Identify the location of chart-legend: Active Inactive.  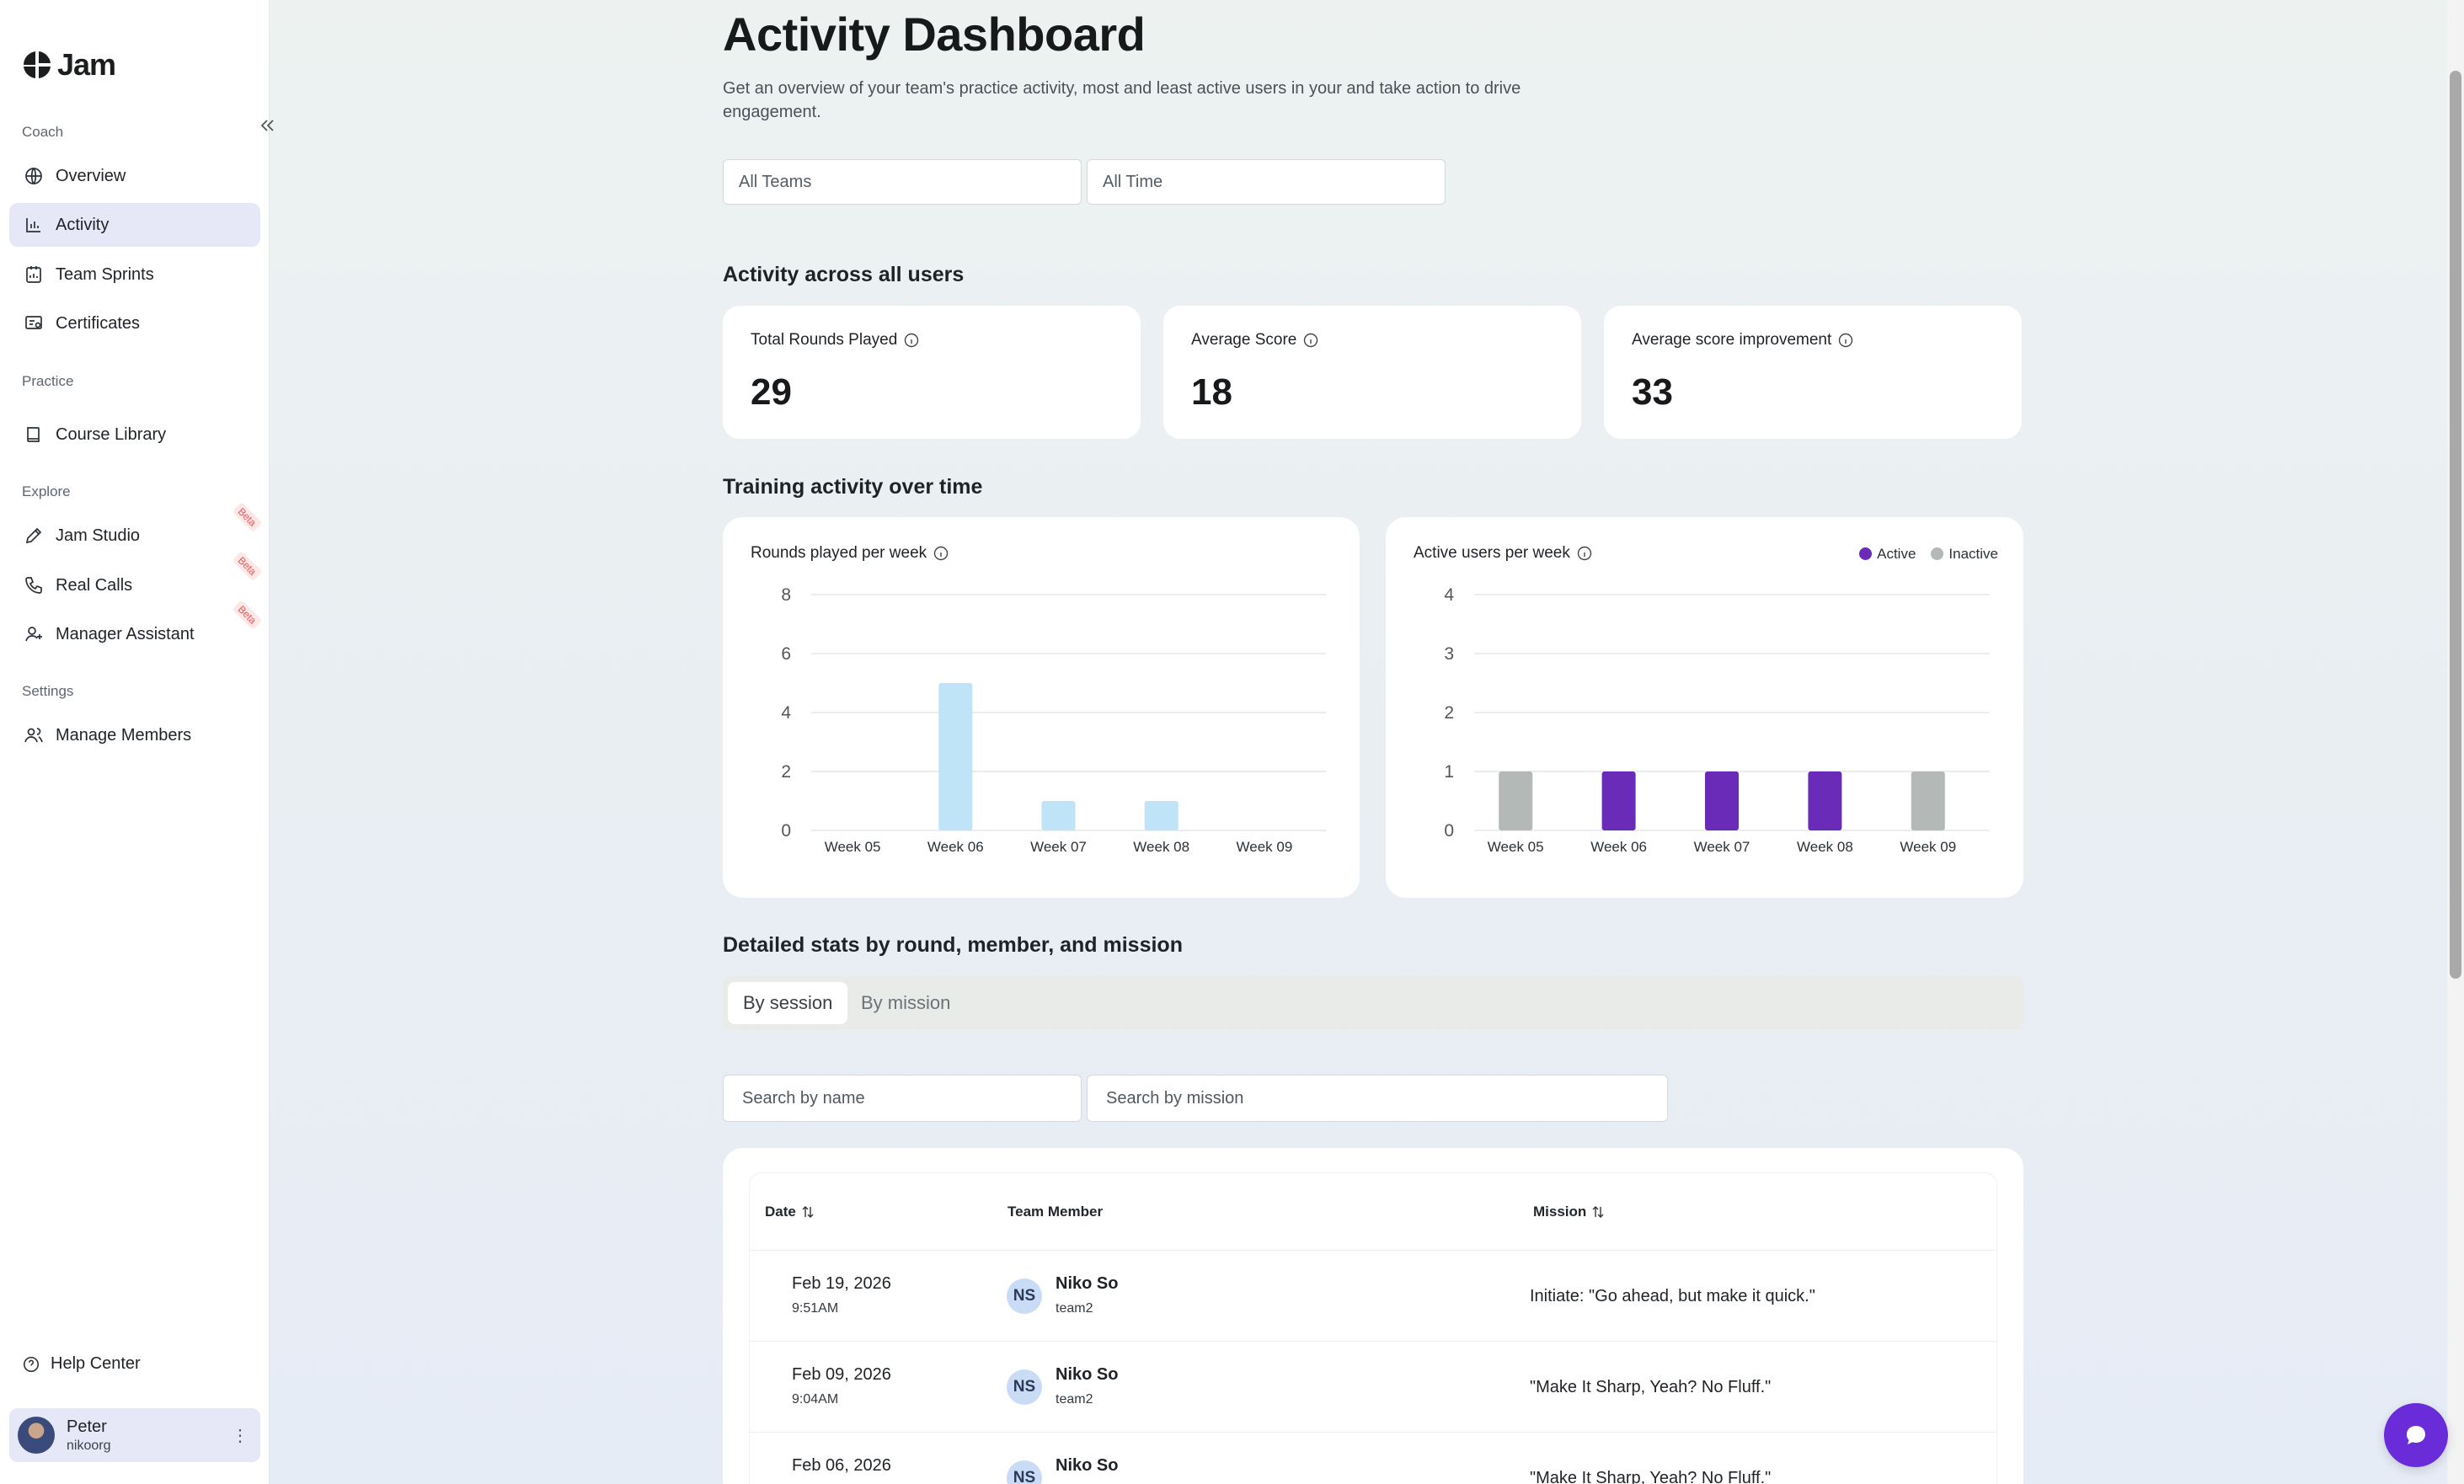
(1928, 555).